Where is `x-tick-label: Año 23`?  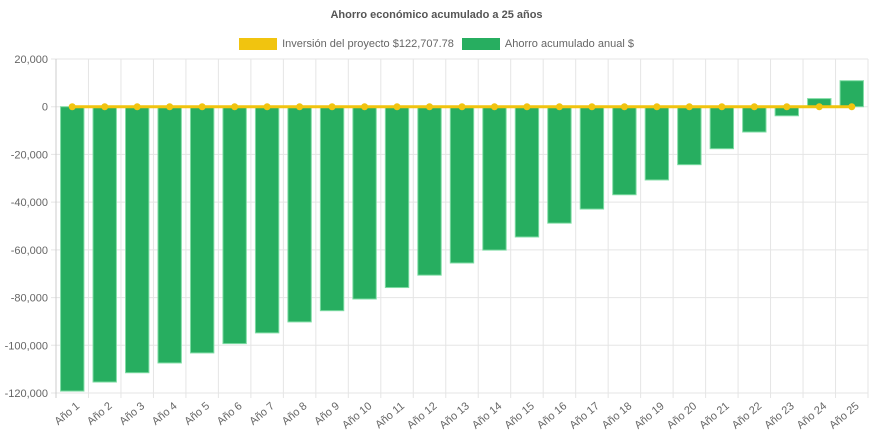
x-tick-label: Año 23 is located at coordinates (779, 416).